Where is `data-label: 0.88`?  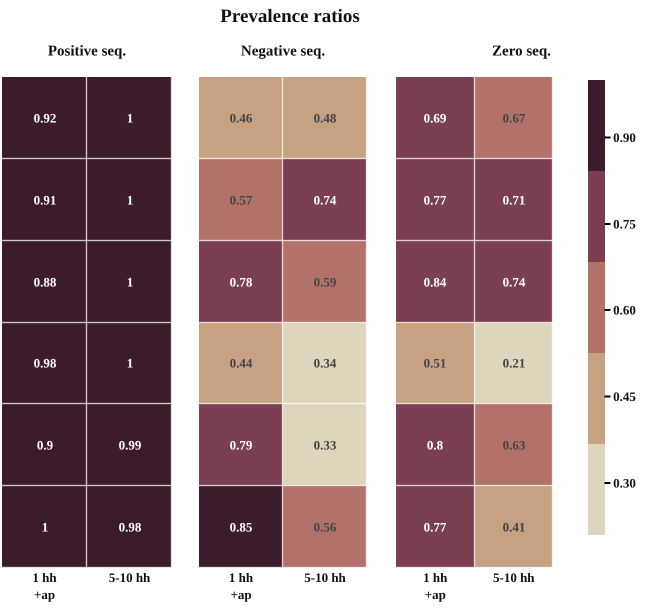 data-label: 0.88 is located at coordinates (45, 282).